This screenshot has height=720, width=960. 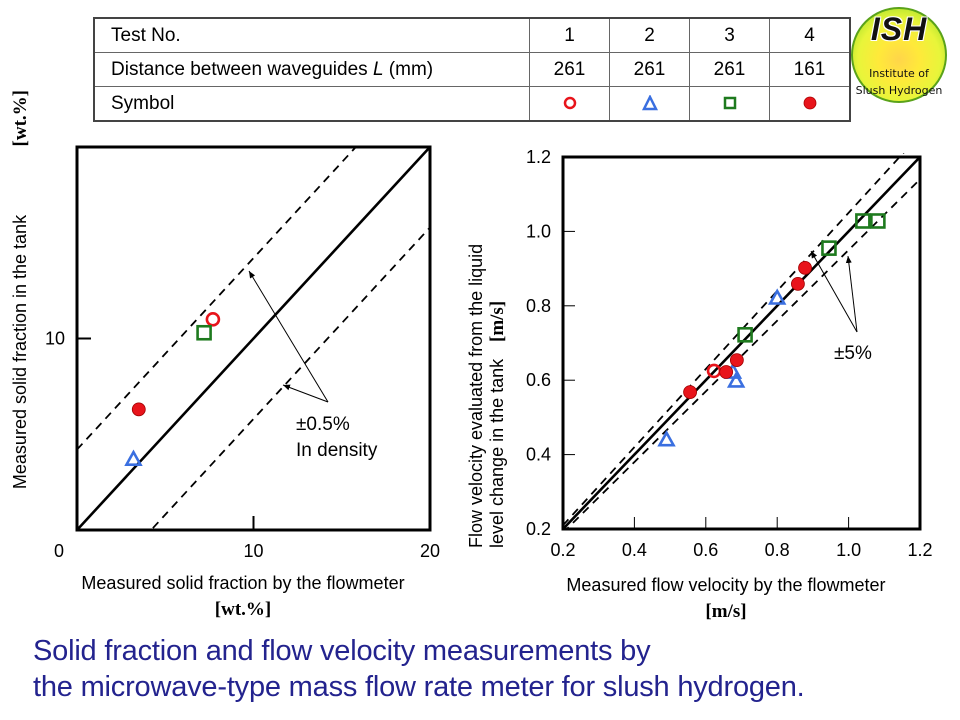 I want to click on table-row-symbol: Symbol, so click(x=472, y=104).